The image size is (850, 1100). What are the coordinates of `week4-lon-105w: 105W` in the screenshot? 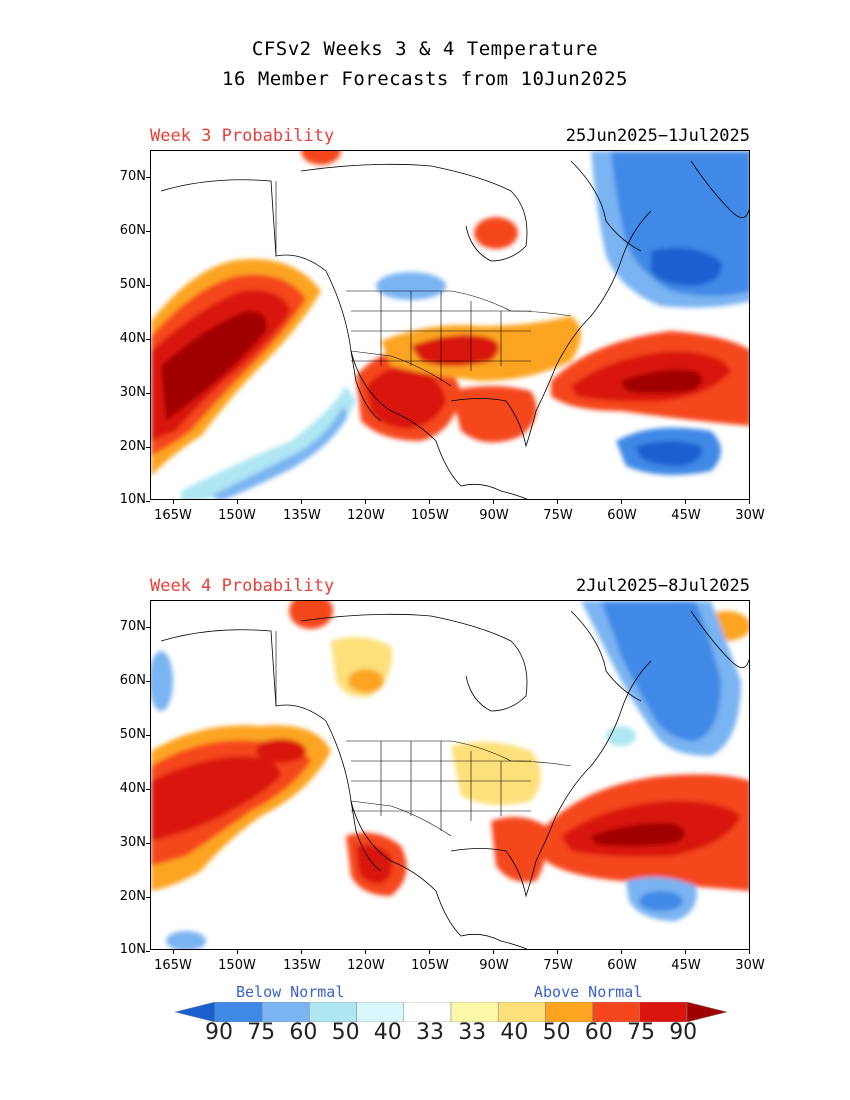 It's located at (430, 965).